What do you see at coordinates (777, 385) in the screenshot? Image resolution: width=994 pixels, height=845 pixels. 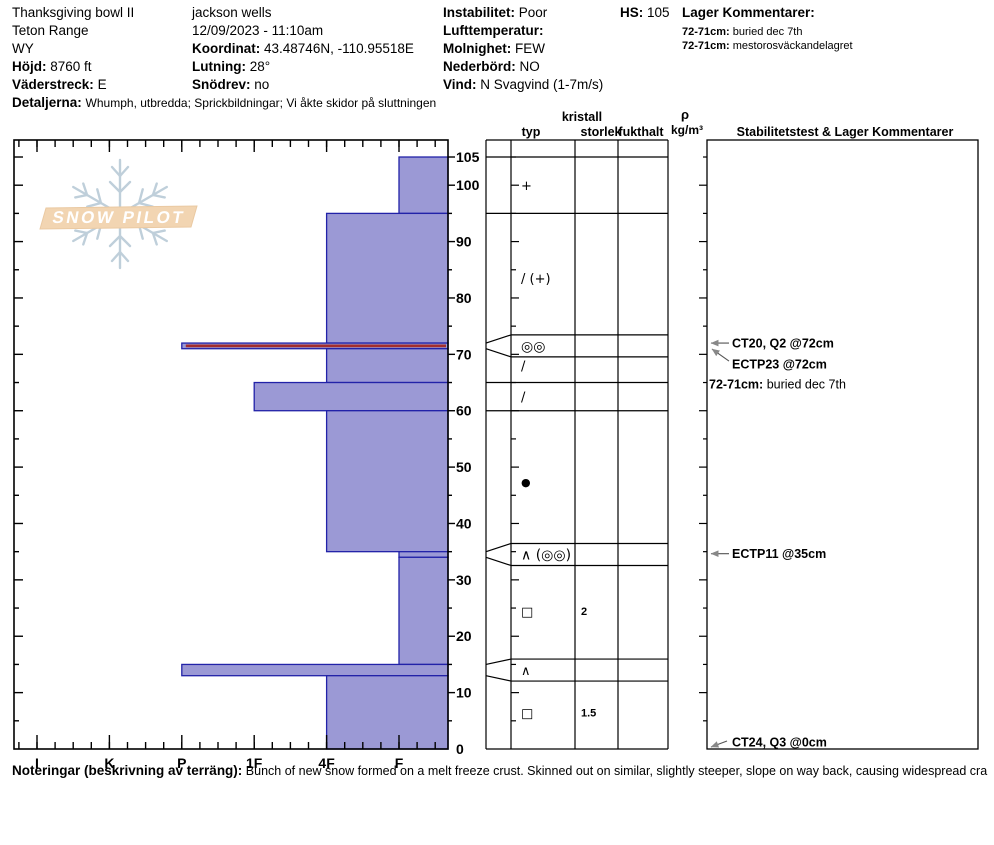 I see `stability-annotation: 72-71cm: buried dec 7th` at bounding box center [777, 385].